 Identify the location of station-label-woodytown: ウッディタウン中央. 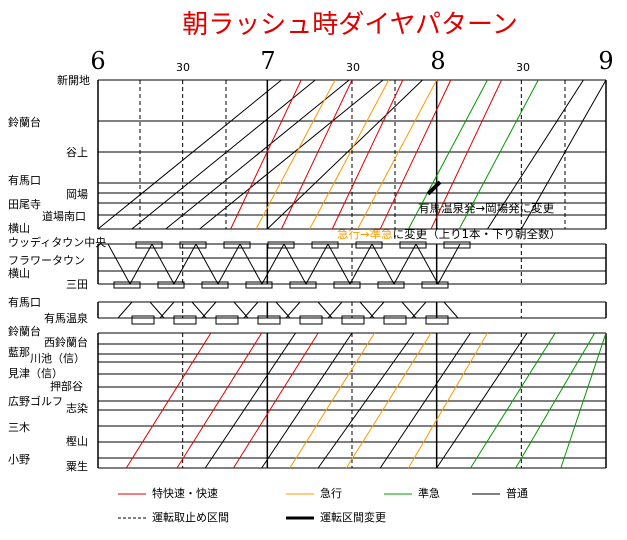
(57, 242).